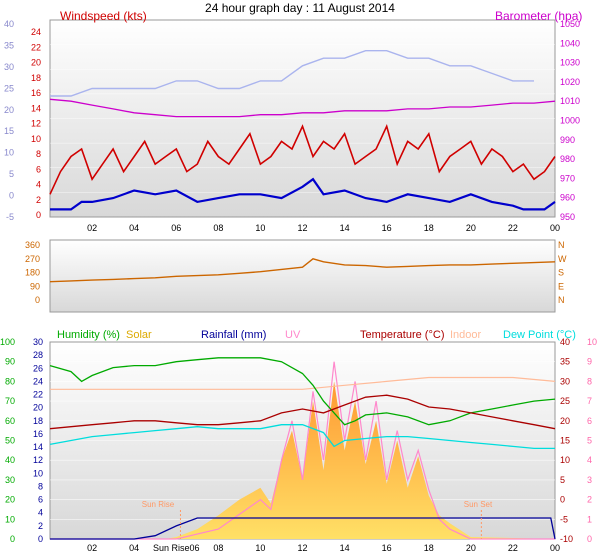  I want to click on uv-tick-label: 9, so click(589, 362).